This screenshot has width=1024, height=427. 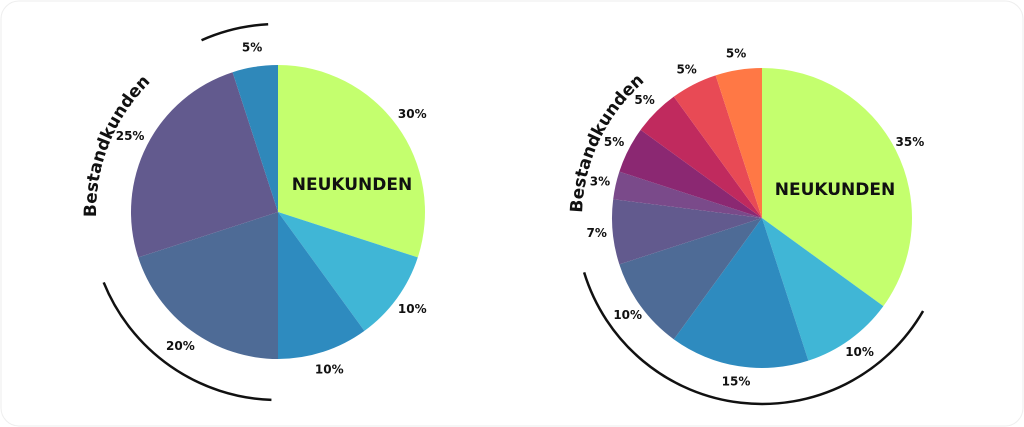 I want to click on value-label: 25%, so click(x=130, y=136).